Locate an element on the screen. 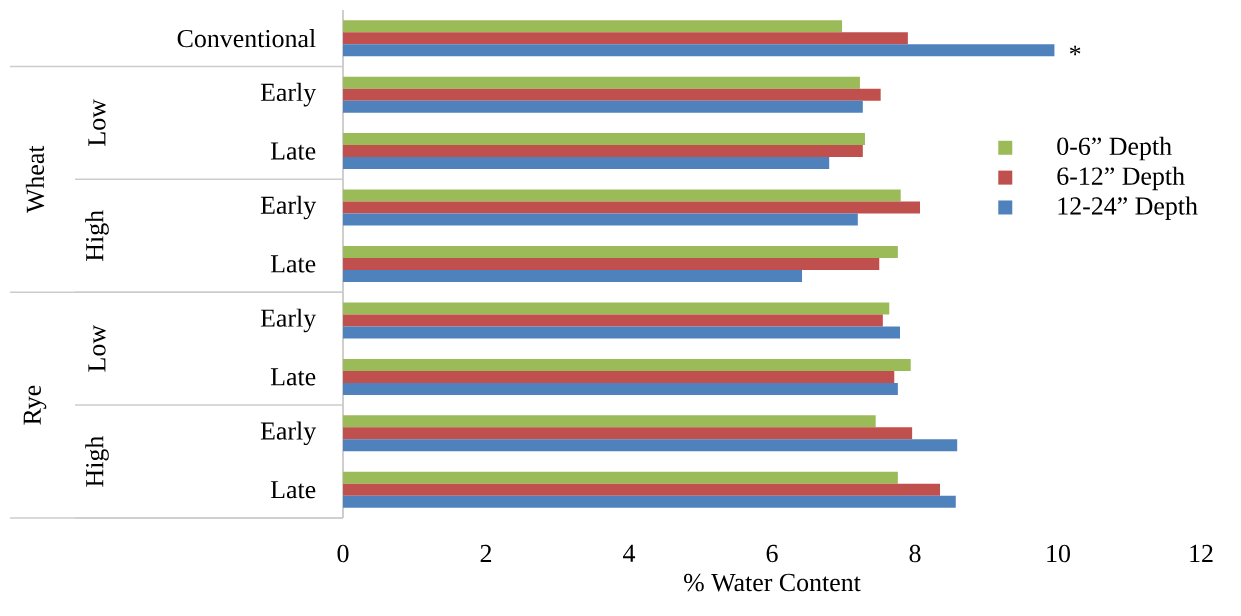 Image resolution: width=1241 pixels, height=616 pixels. text: Rye is located at coordinates (35, 405).